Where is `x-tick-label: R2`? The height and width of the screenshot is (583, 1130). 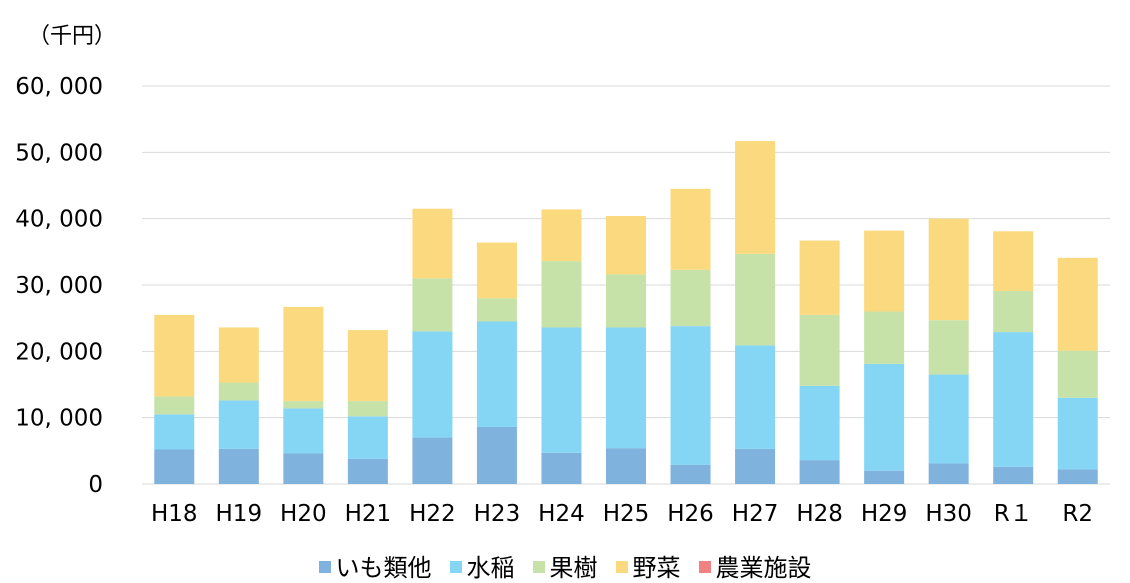 x-tick-label: R2 is located at coordinates (1077, 514).